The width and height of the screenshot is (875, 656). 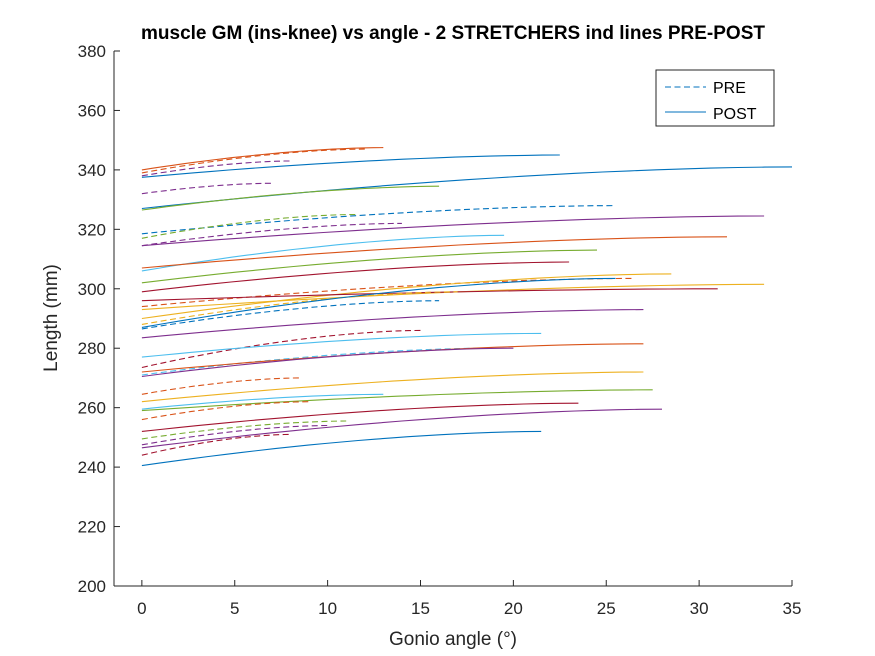 What do you see at coordinates (141, 608) in the screenshot?
I see `x-tick-label-0: 0` at bounding box center [141, 608].